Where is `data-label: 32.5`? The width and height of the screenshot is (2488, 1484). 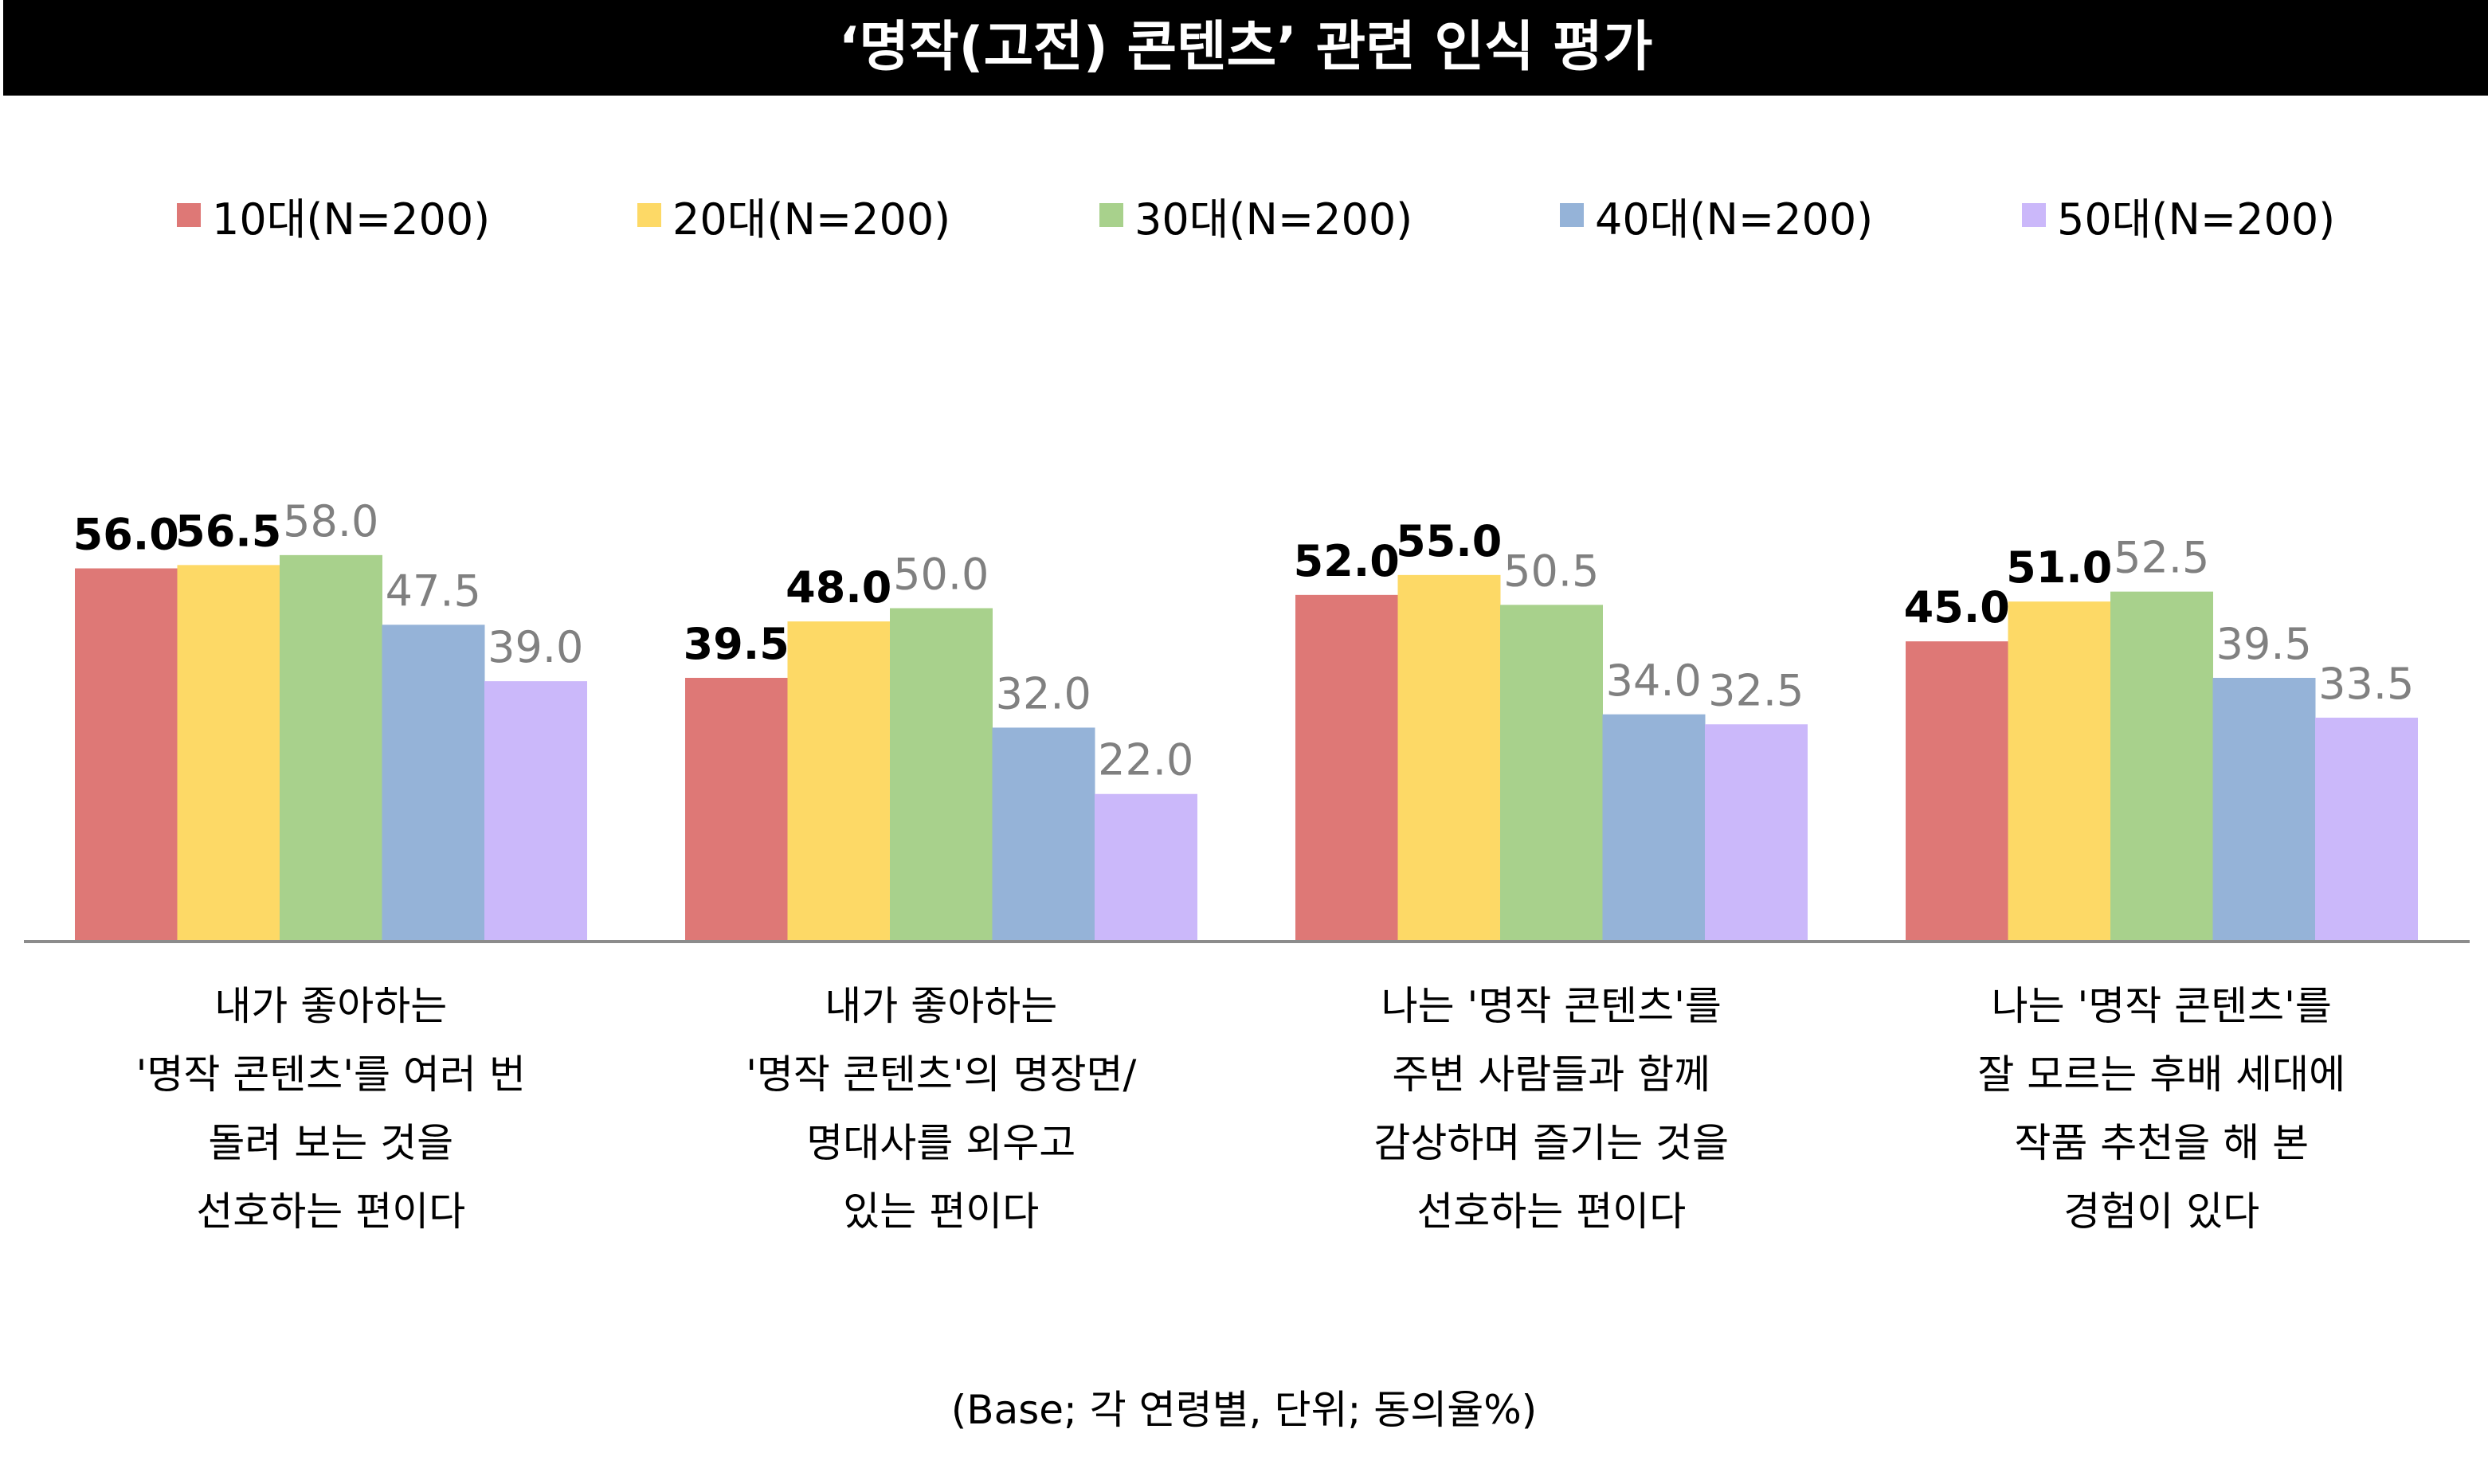 data-label: 32.5 is located at coordinates (1756, 690).